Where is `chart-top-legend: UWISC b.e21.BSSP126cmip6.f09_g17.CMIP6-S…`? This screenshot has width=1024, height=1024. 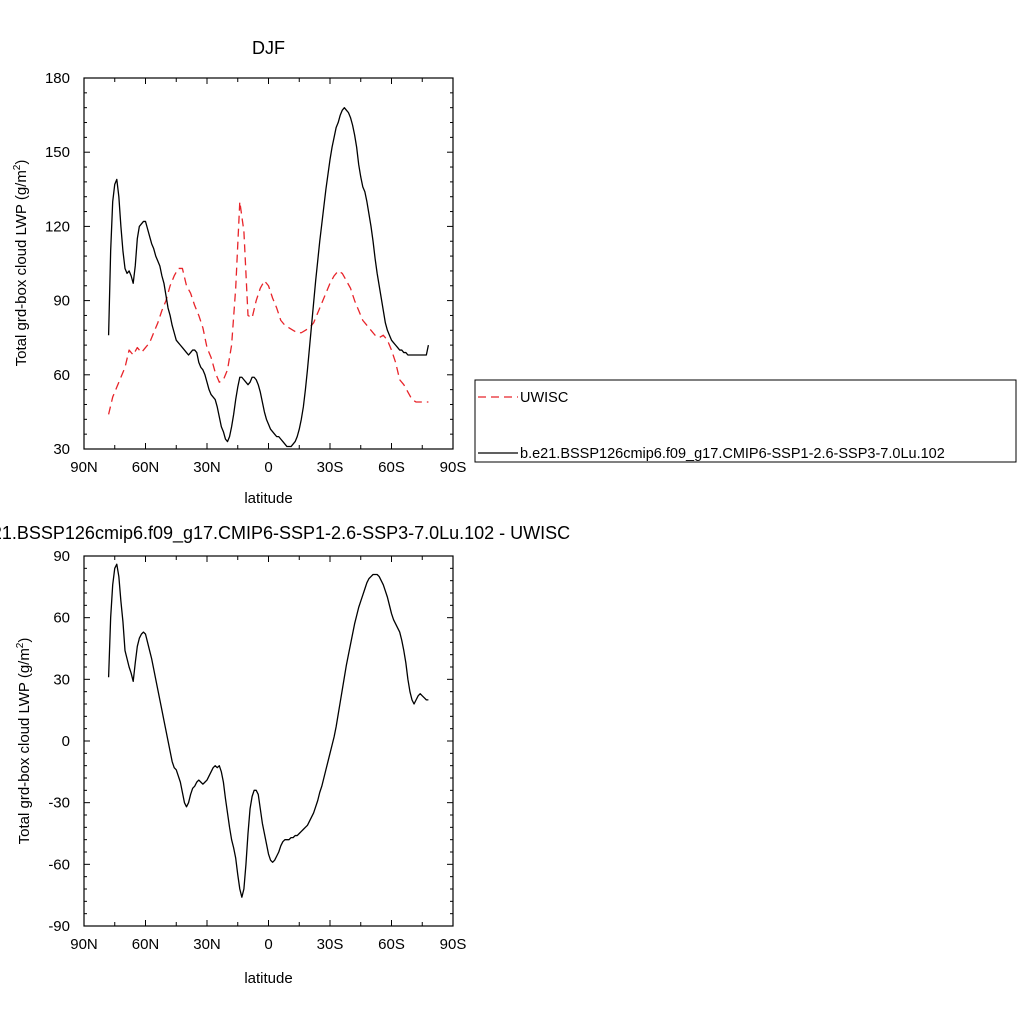 chart-top-legend: UWISC b.e21.BSSP126cmip6.f09_g17.CMIP6-S… is located at coordinates (745, 421).